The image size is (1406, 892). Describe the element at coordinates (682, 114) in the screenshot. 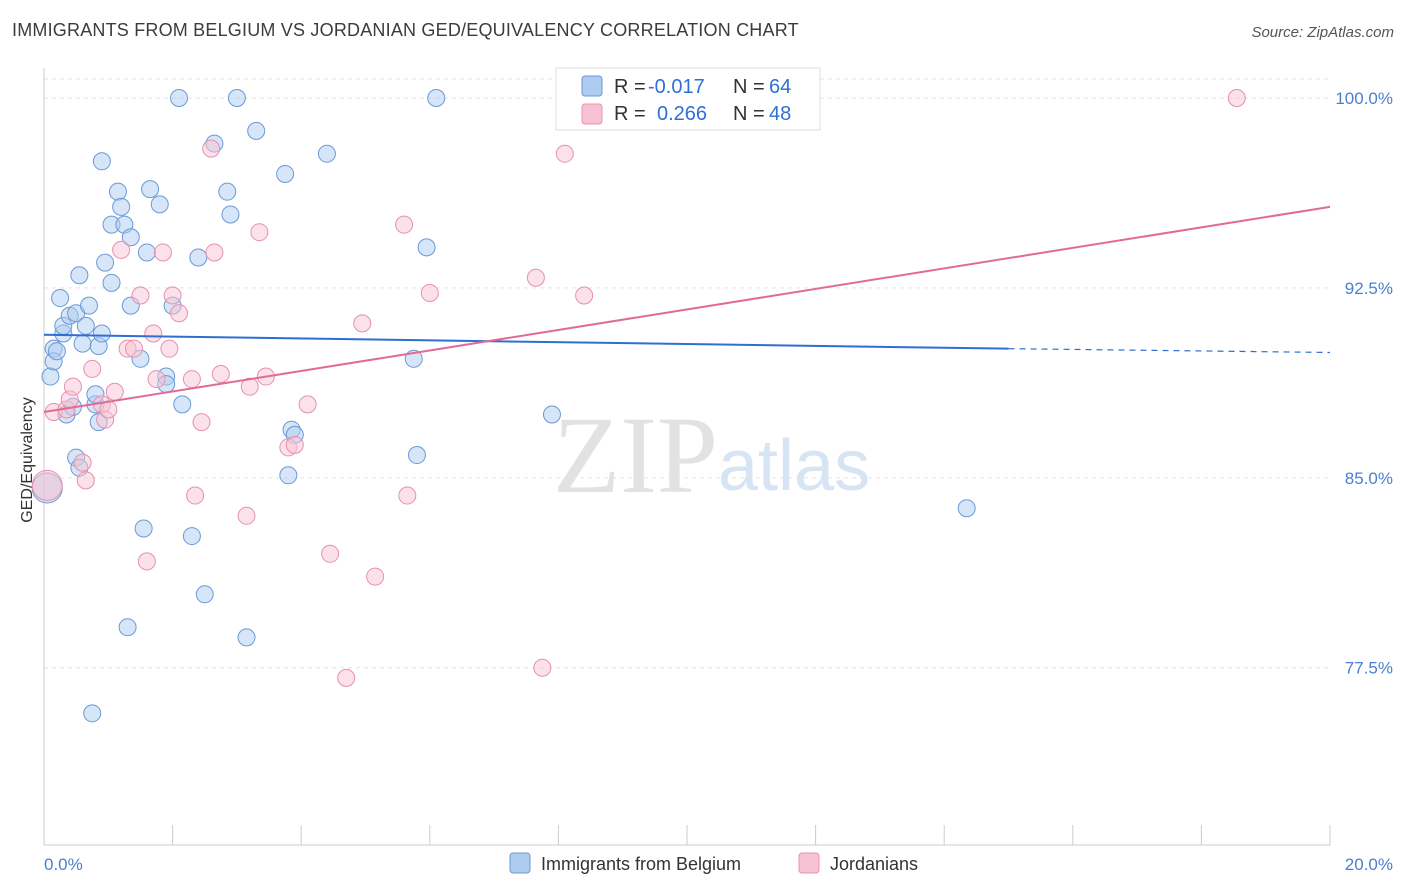

I see `legend-r-value-2: 0.266` at that location.